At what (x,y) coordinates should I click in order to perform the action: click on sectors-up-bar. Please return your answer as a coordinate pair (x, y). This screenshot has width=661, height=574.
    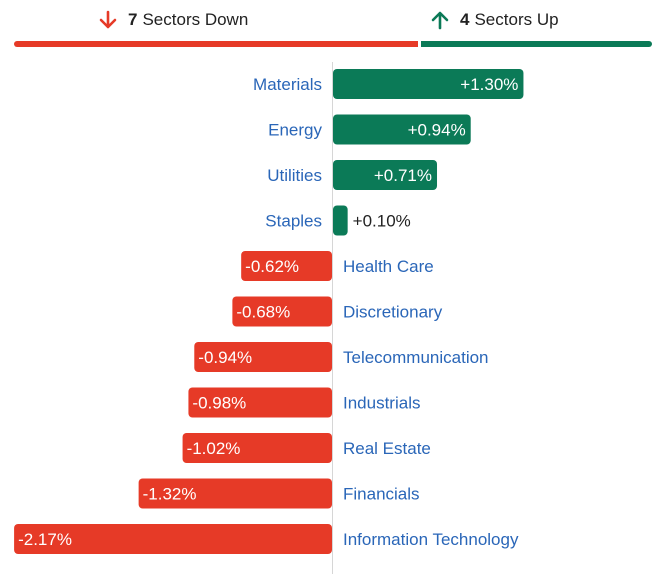
    Looking at the image, I should click on (536, 44).